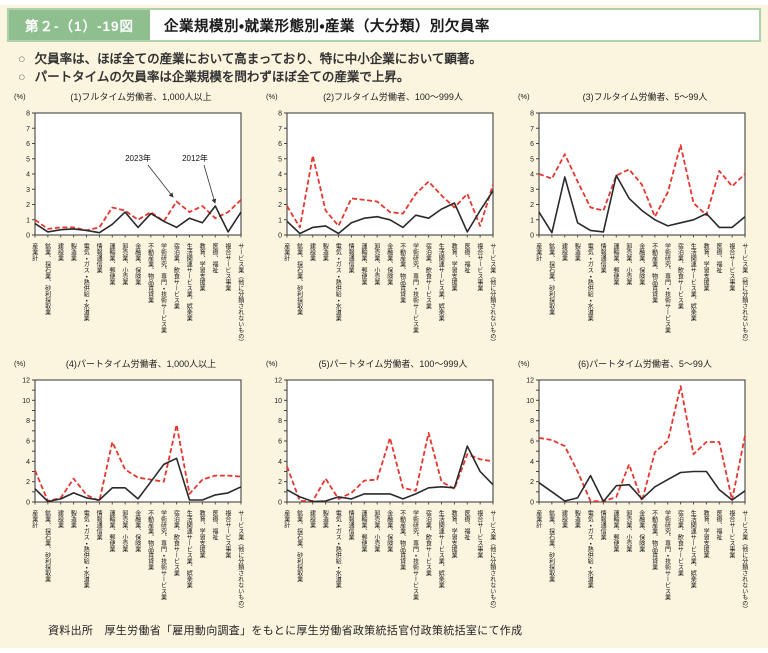 Image resolution: width=768 pixels, height=653 pixels. Describe the element at coordinates (532, 221) in the screenshot. I see `y-tick-label: 1` at that location.